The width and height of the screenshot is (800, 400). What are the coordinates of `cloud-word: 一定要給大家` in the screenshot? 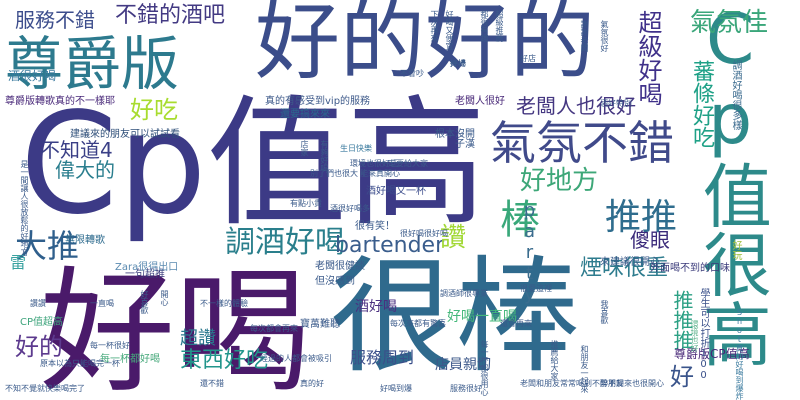 It's located at (404, 163).